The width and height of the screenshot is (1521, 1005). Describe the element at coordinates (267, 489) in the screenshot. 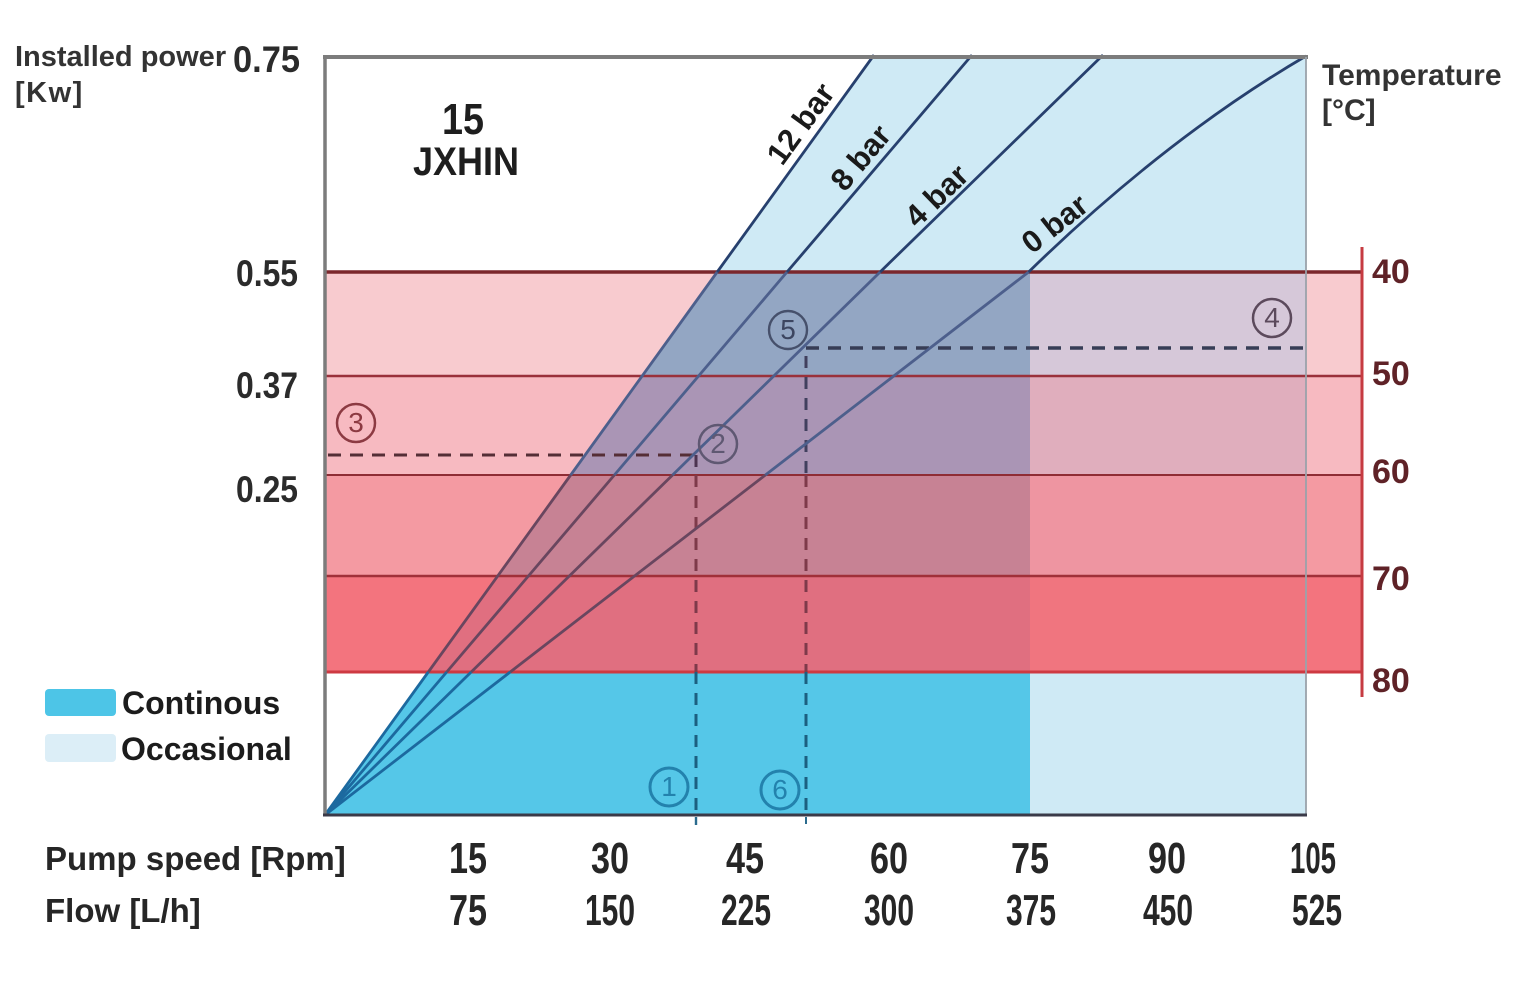

I see `svg-text: 0.25` at that location.